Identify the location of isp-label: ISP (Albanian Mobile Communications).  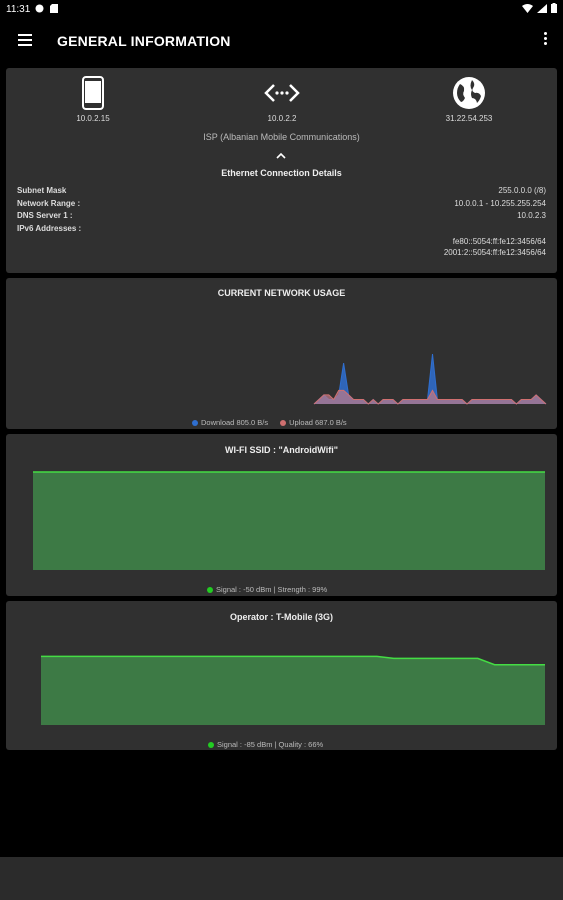
(281, 137).